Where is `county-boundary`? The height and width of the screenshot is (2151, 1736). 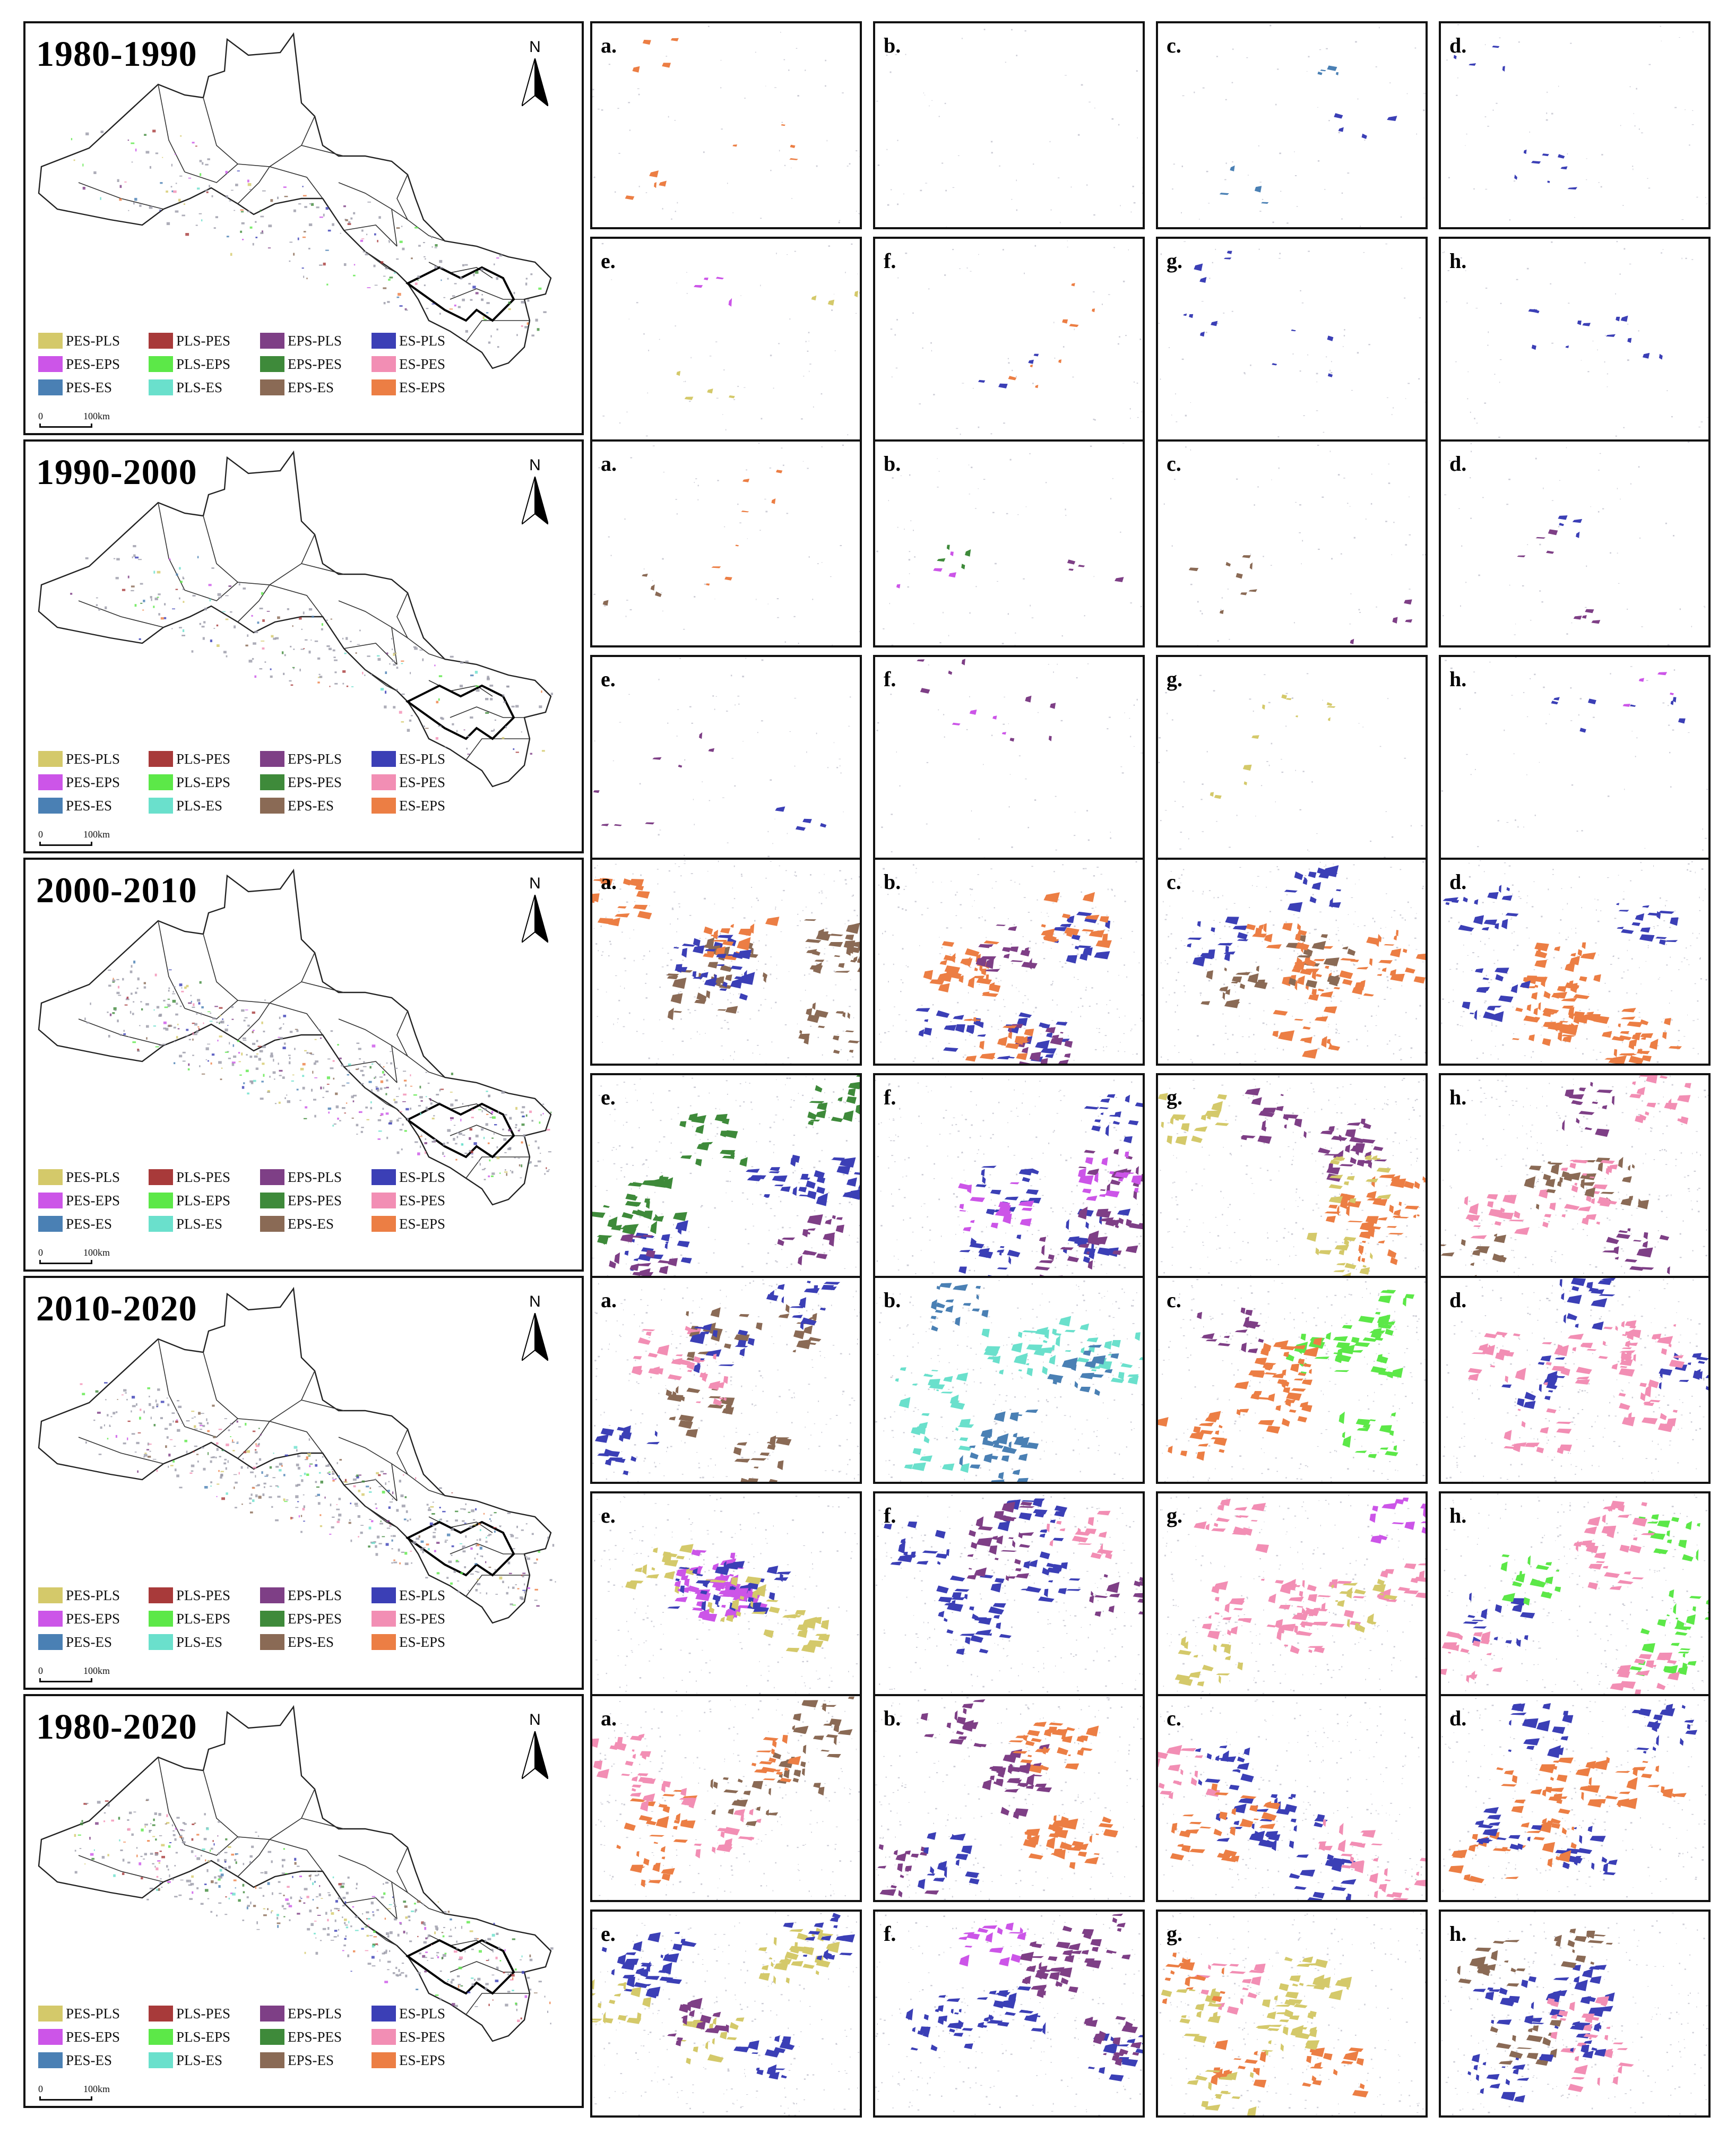
county-boundary is located at coordinates (400, 197).